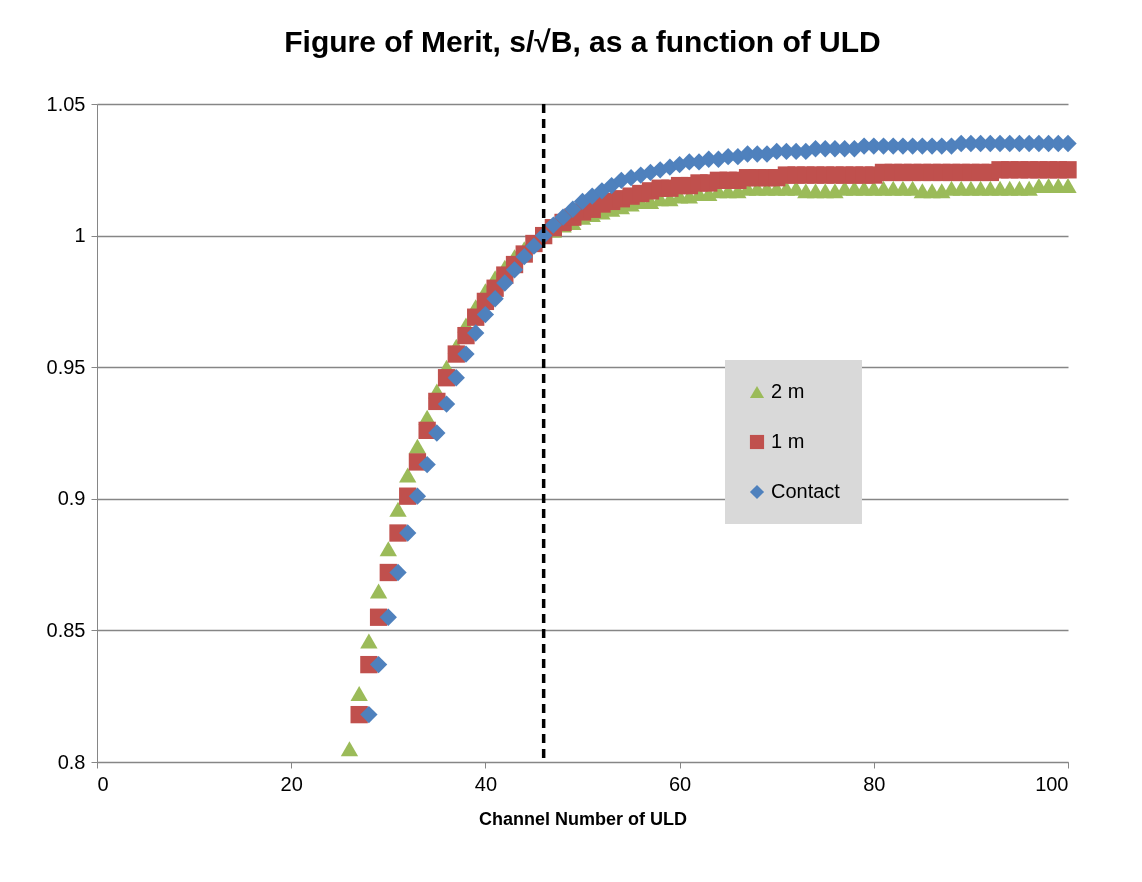 This screenshot has width=1142, height=882. Describe the element at coordinates (66, 103) in the screenshot. I see `y-tick-label: 1.05` at that location.